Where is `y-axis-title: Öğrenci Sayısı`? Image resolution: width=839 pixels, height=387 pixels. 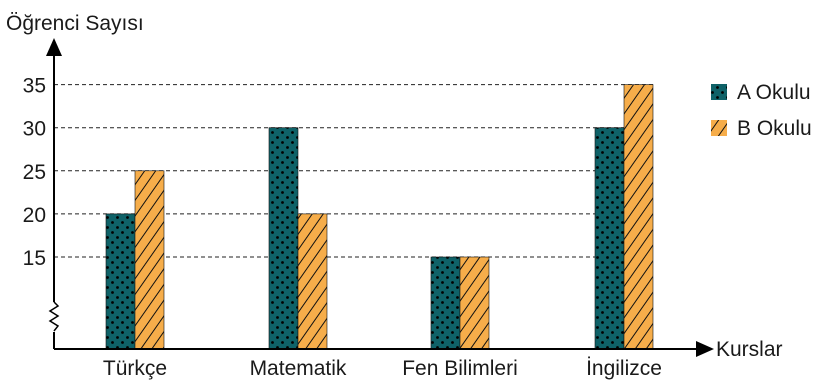 y-axis-title: Öğrenci Sayısı is located at coordinates (75, 23).